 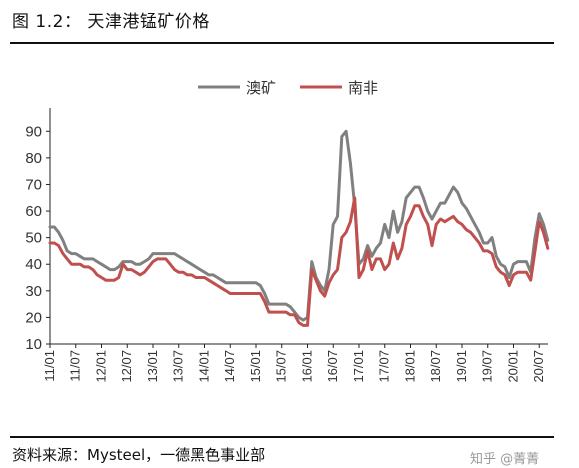 What do you see at coordinates (75, 366) in the screenshot?
I see `x-tick-label: 11/07` at bounding box center [75, 366].